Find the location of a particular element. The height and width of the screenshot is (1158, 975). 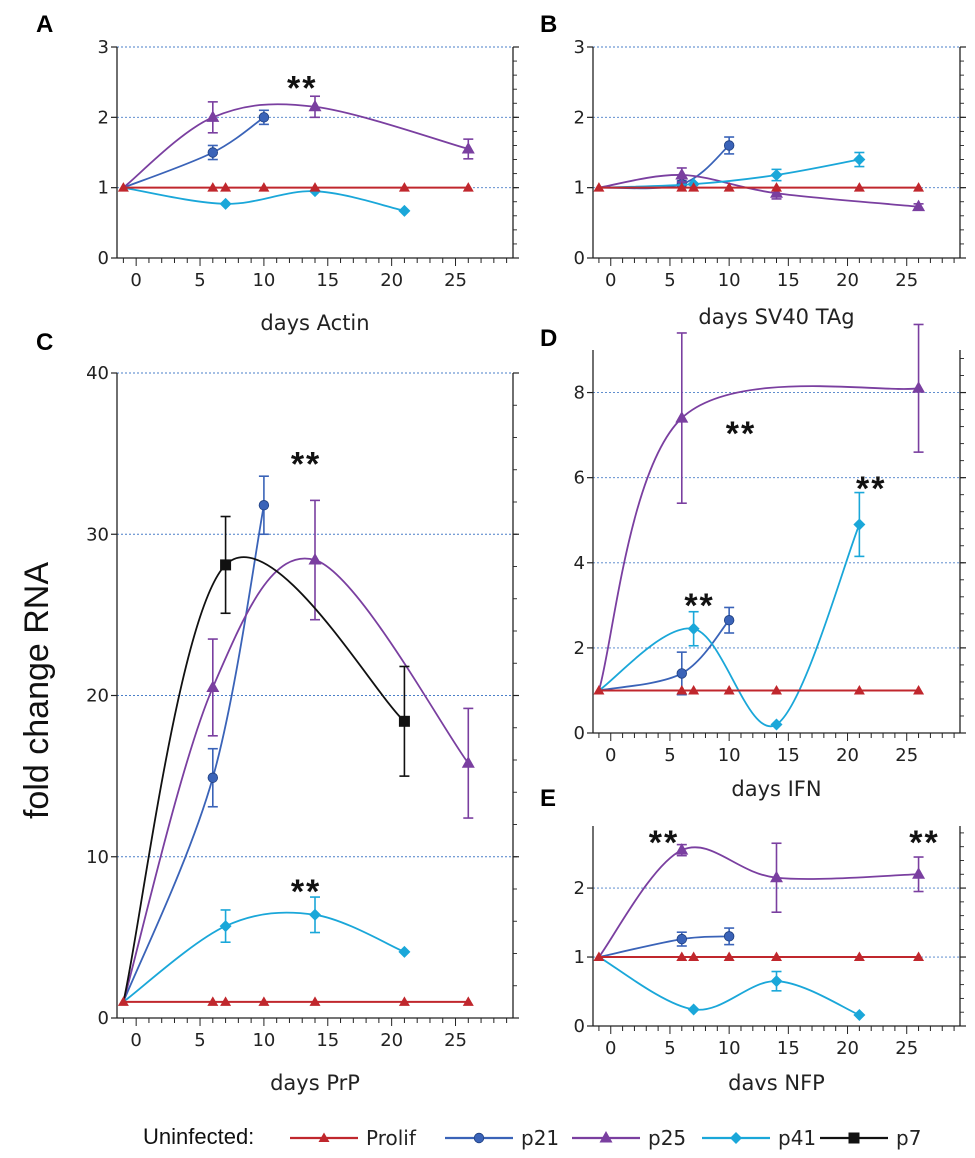

y-tick-label: 30 is located at coordinates (97, 534).